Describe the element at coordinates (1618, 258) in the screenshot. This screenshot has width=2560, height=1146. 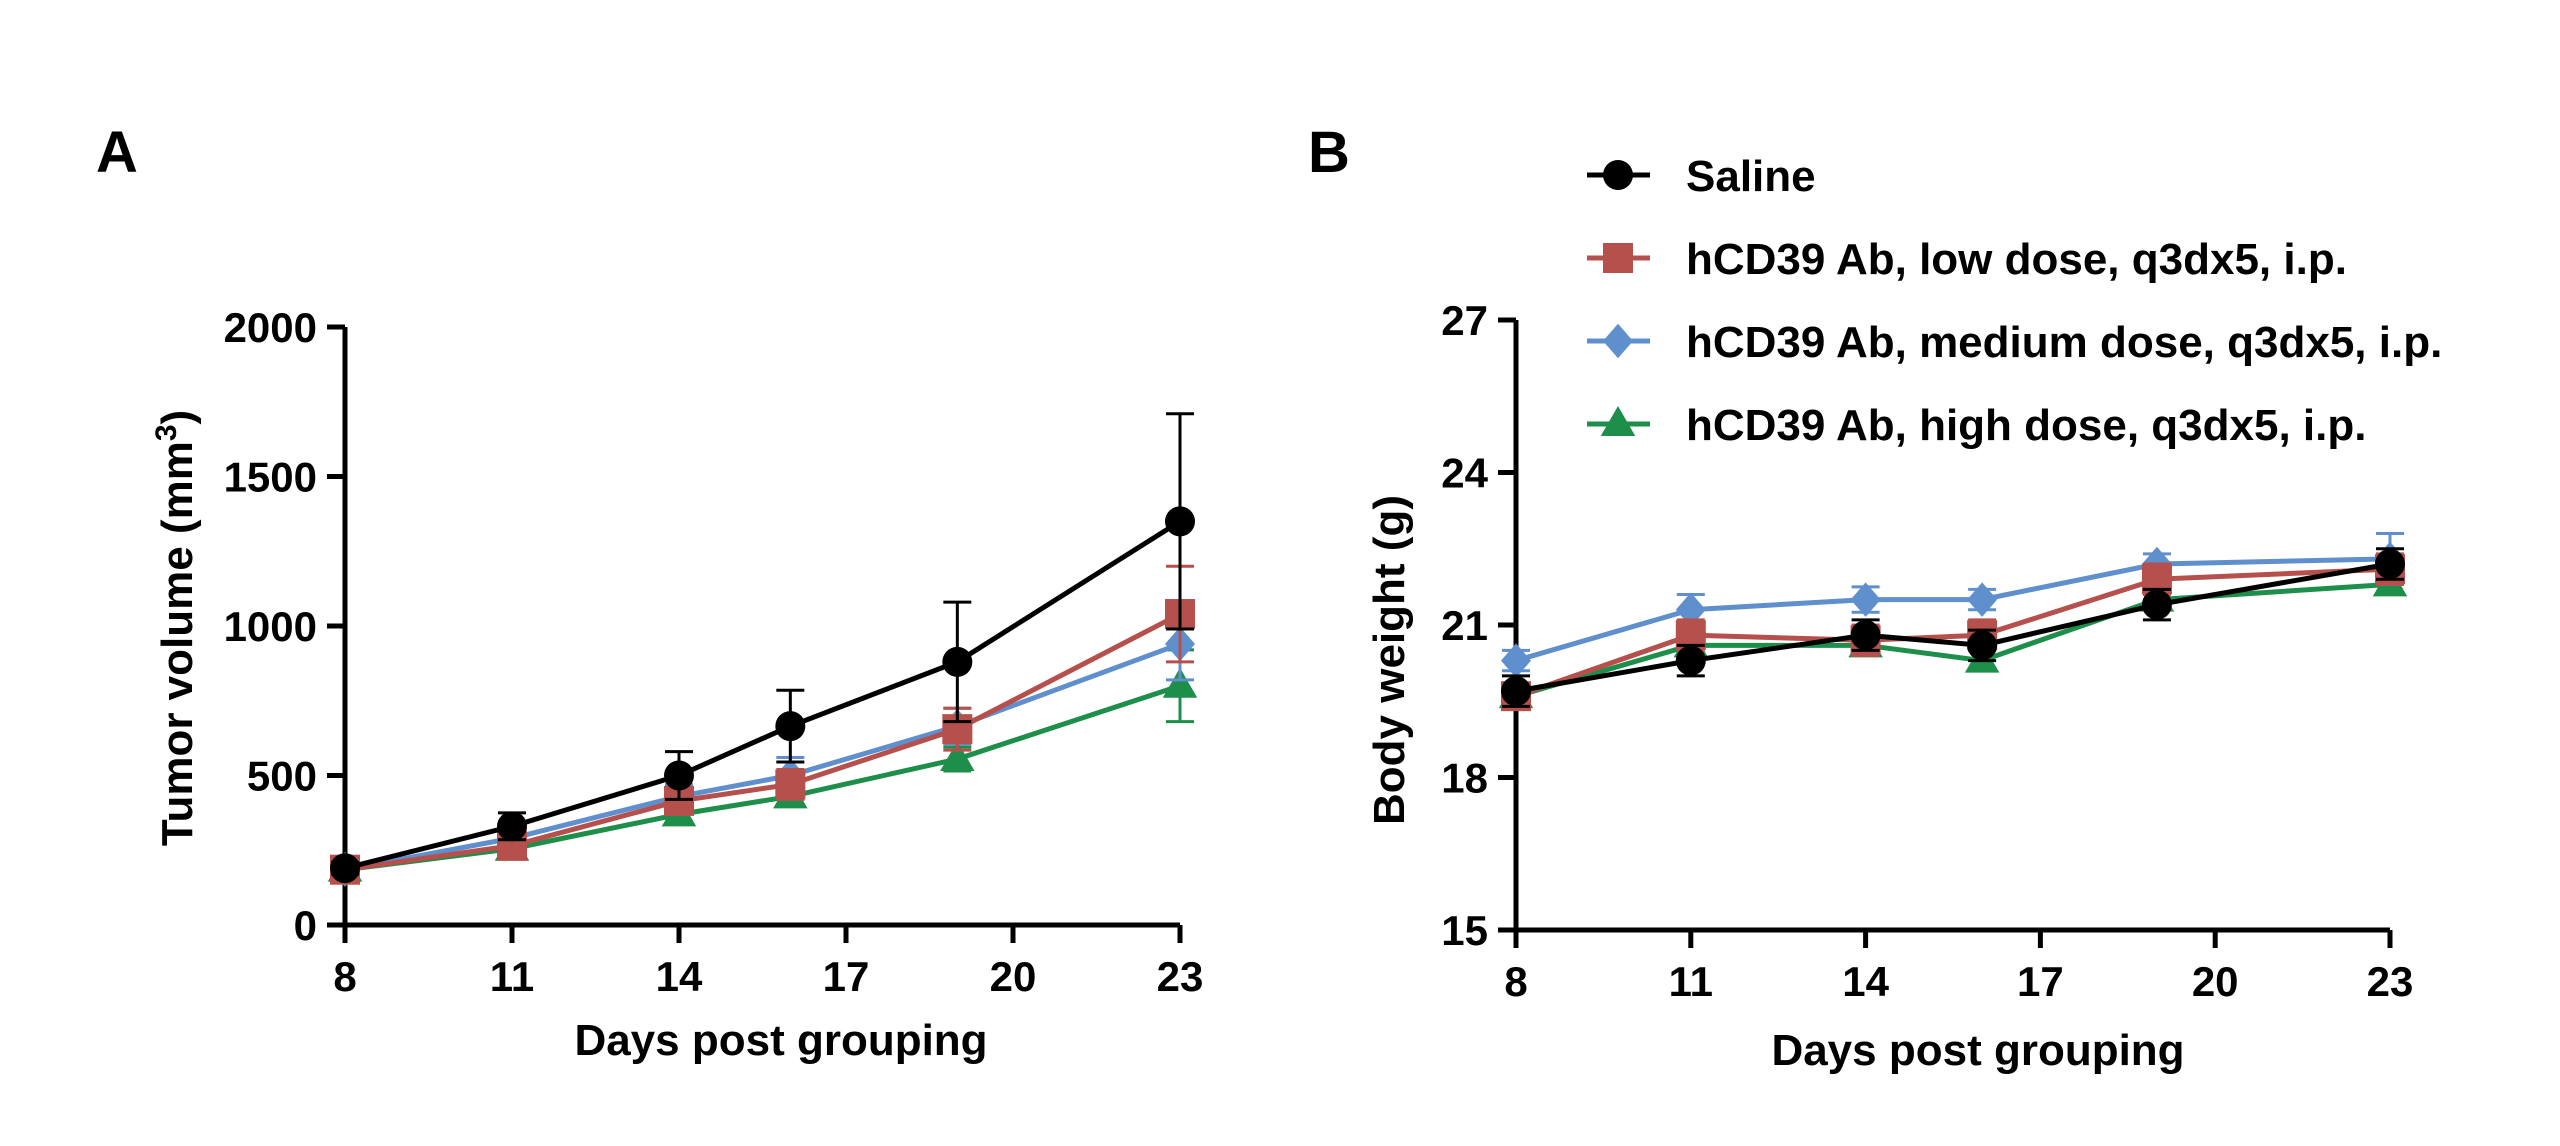
I see `legend-marker-square` at that location.